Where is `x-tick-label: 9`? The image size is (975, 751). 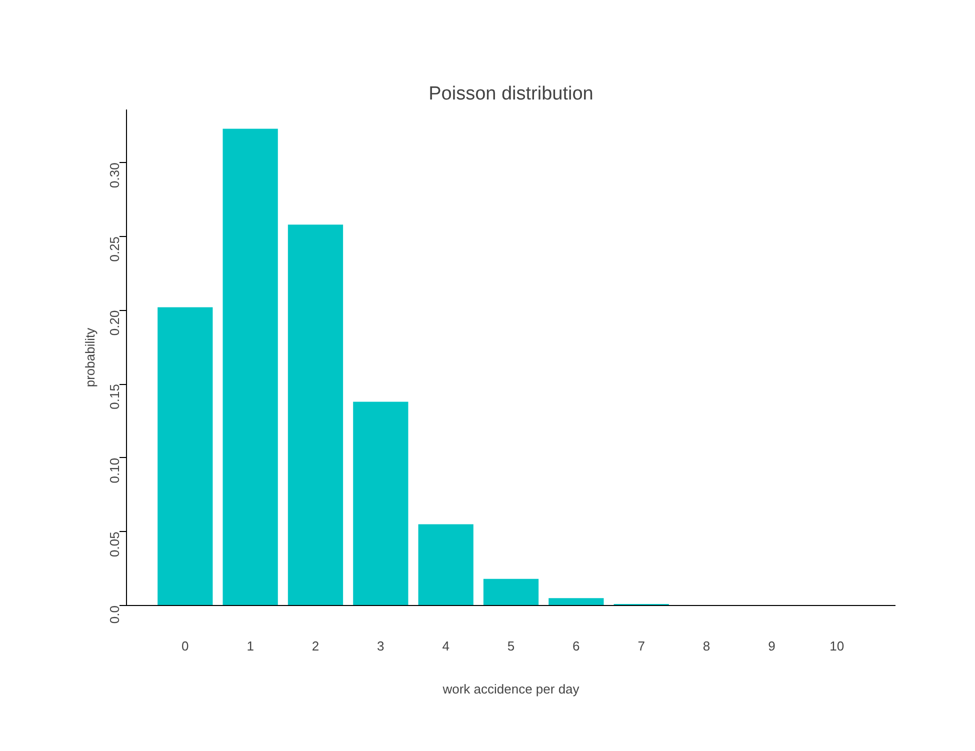 x-tick-label: 9 is located at coordinates (772, 646).